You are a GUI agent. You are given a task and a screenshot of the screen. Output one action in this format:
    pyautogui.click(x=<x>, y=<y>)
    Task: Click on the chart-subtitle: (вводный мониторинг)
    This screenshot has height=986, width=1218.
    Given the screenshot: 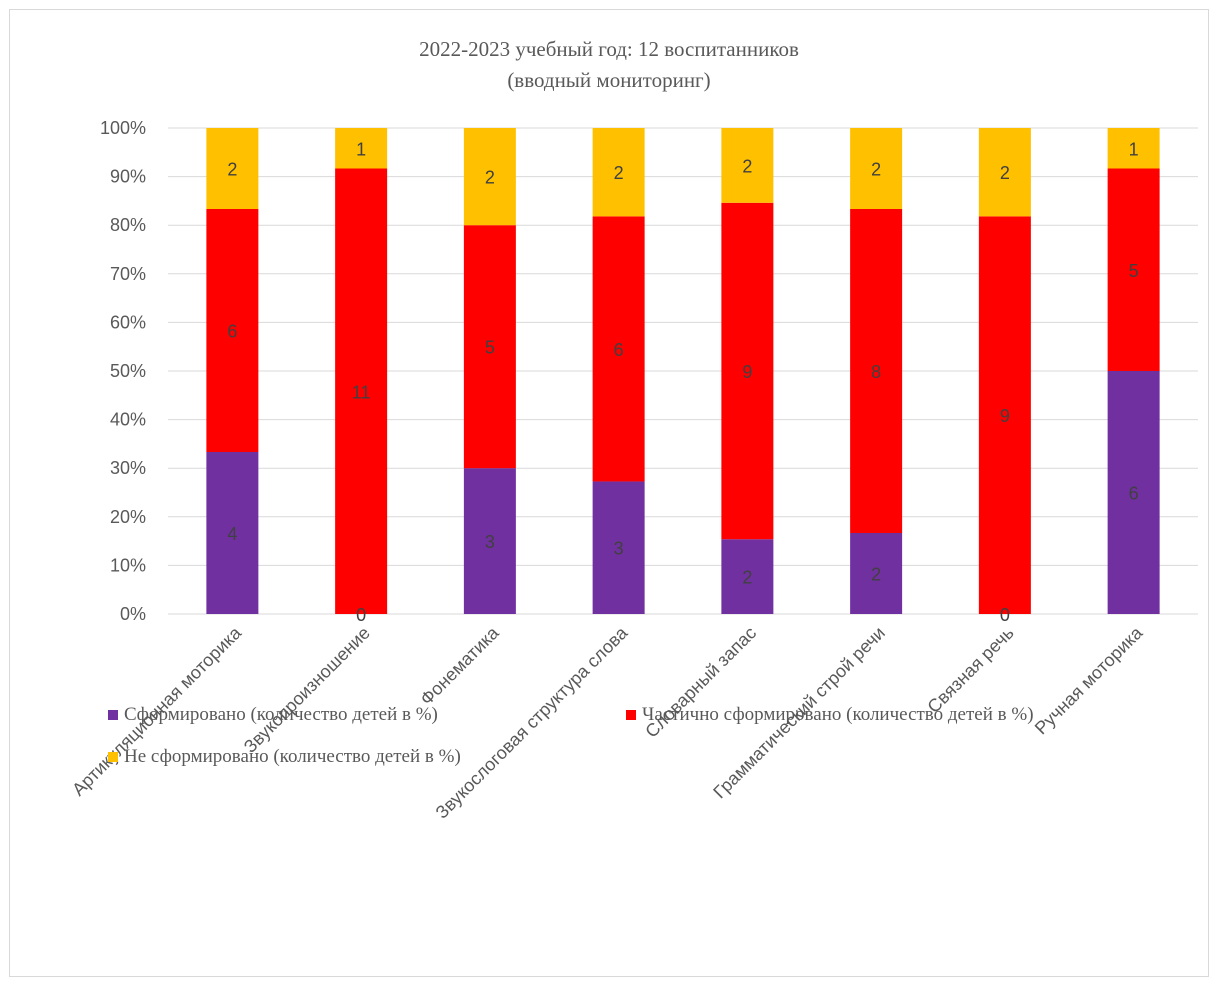 What is the action you would take?
    pyautogui.click(x=609, y=80)
    